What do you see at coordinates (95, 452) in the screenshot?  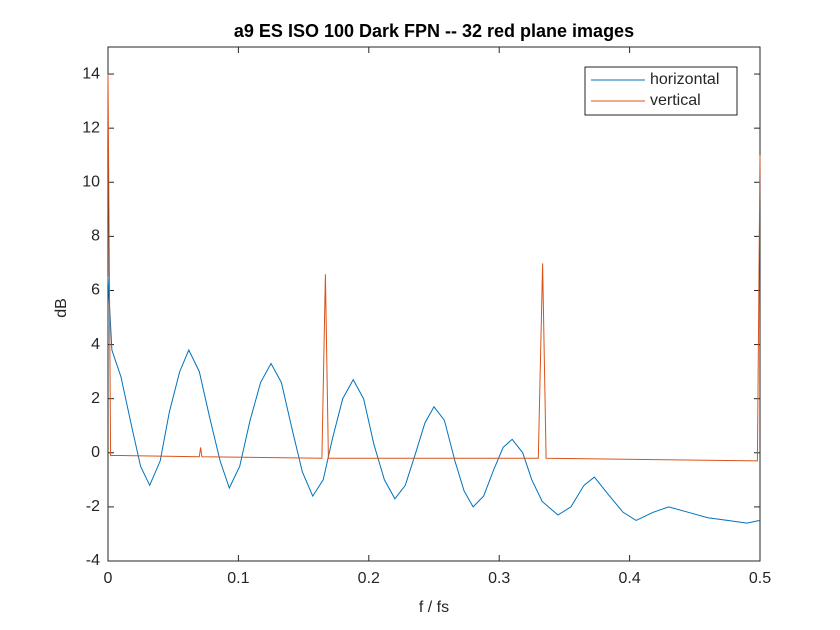 I see `y-tick-label: 0` at bounding box center [95, 452].